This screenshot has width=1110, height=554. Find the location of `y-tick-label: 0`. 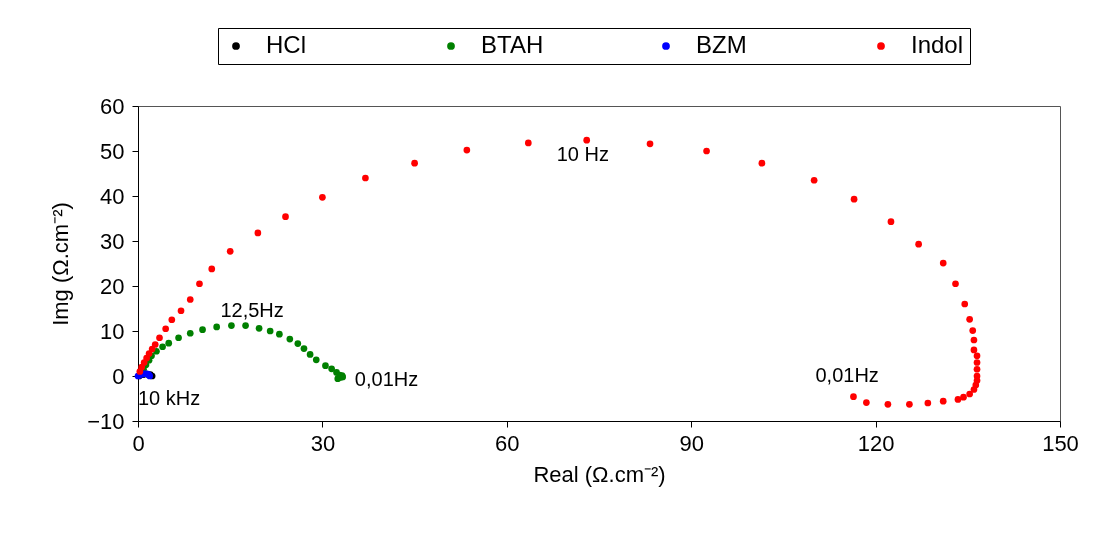

y-tick-label: 0 is located at coordinates (118, 376).